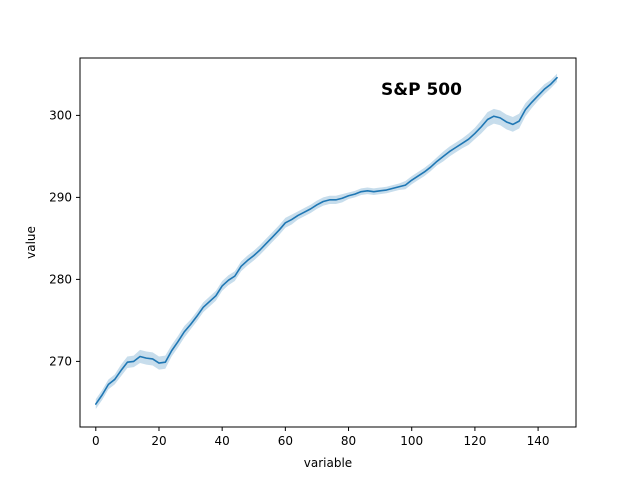  What do you see at coordinates (60, 279) in the screenshot?
I see `y-tick-label: 280` at bounding box center [60, 279].